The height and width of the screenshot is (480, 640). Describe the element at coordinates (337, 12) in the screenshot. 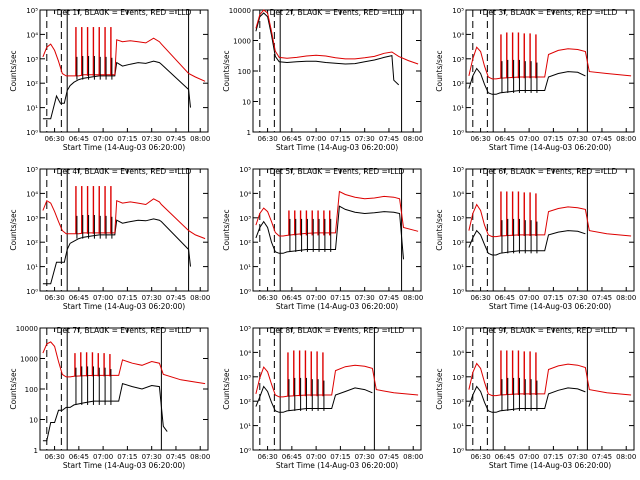

I see `chart-title: Det 2f, BLACK = Events, RED = LLD` at that location.